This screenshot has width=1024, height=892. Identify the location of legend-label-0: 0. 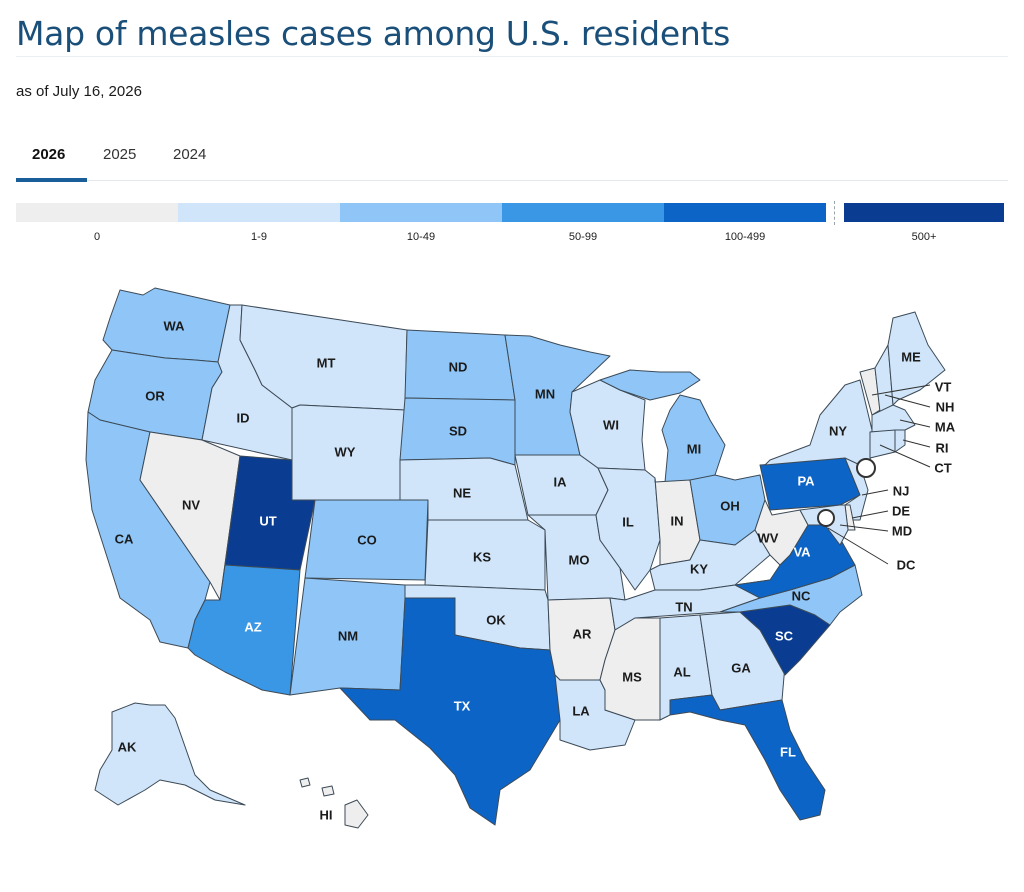
(97, 237).